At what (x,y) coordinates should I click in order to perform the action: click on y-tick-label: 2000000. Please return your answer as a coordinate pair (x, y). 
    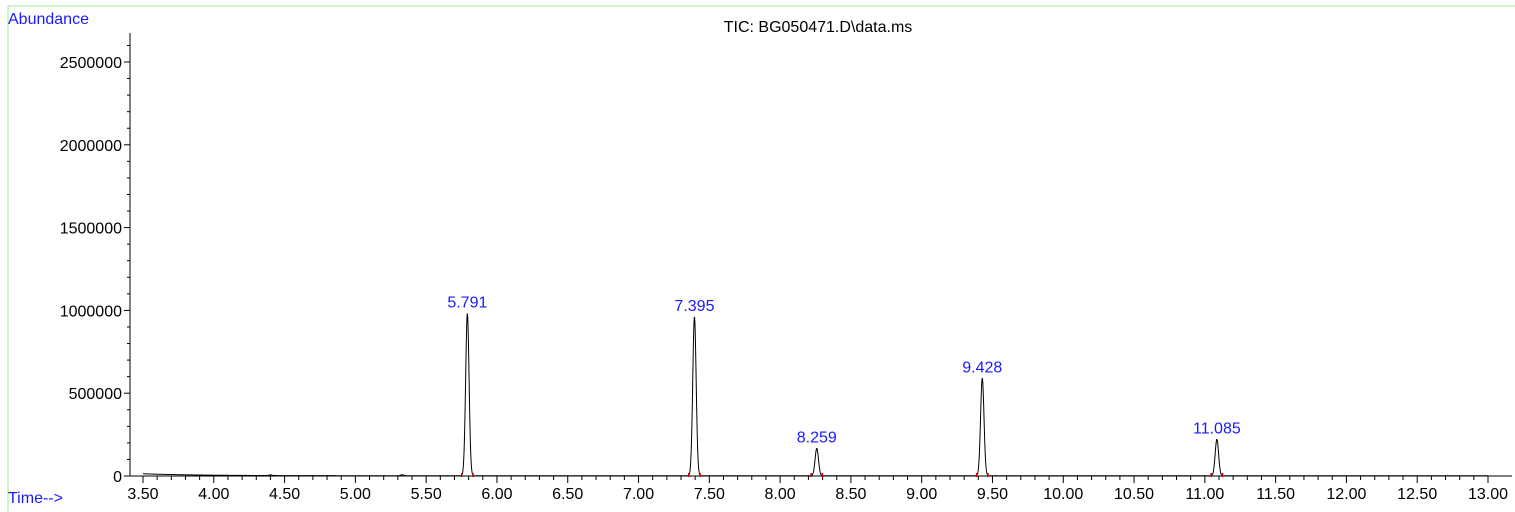
    Looking at the image, I should click on (91, 146).